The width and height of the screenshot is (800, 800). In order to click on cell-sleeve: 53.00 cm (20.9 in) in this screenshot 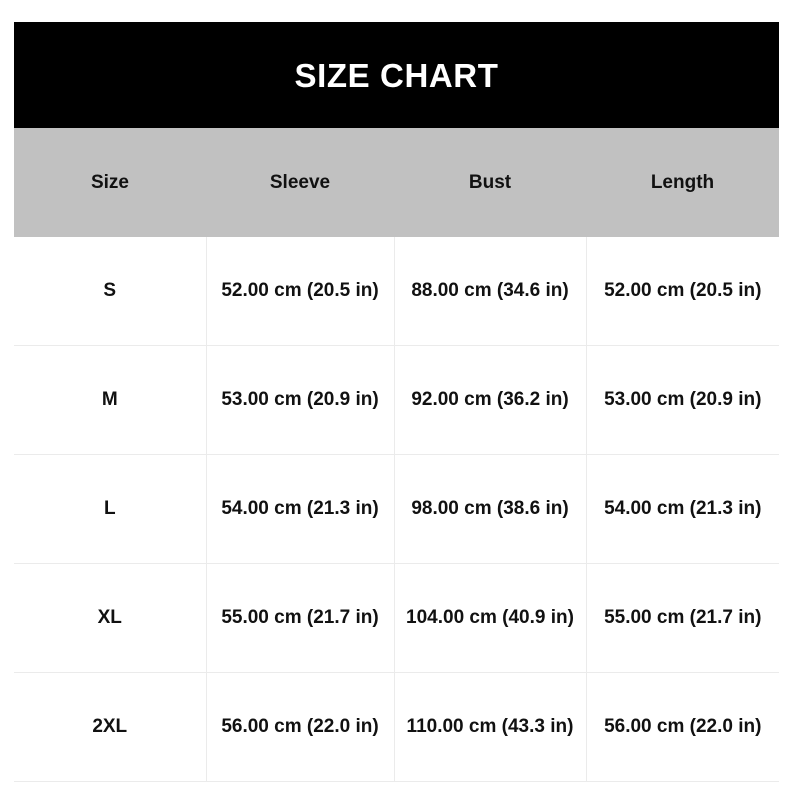, I will do `click(300, 400)`.